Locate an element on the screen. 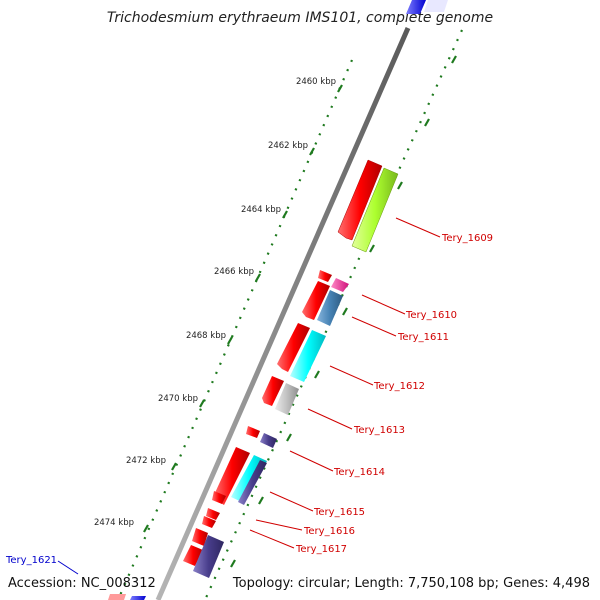 The image size is (600, 600). ruler-tick: 2470 kbp is located at coordinates (181, 401).